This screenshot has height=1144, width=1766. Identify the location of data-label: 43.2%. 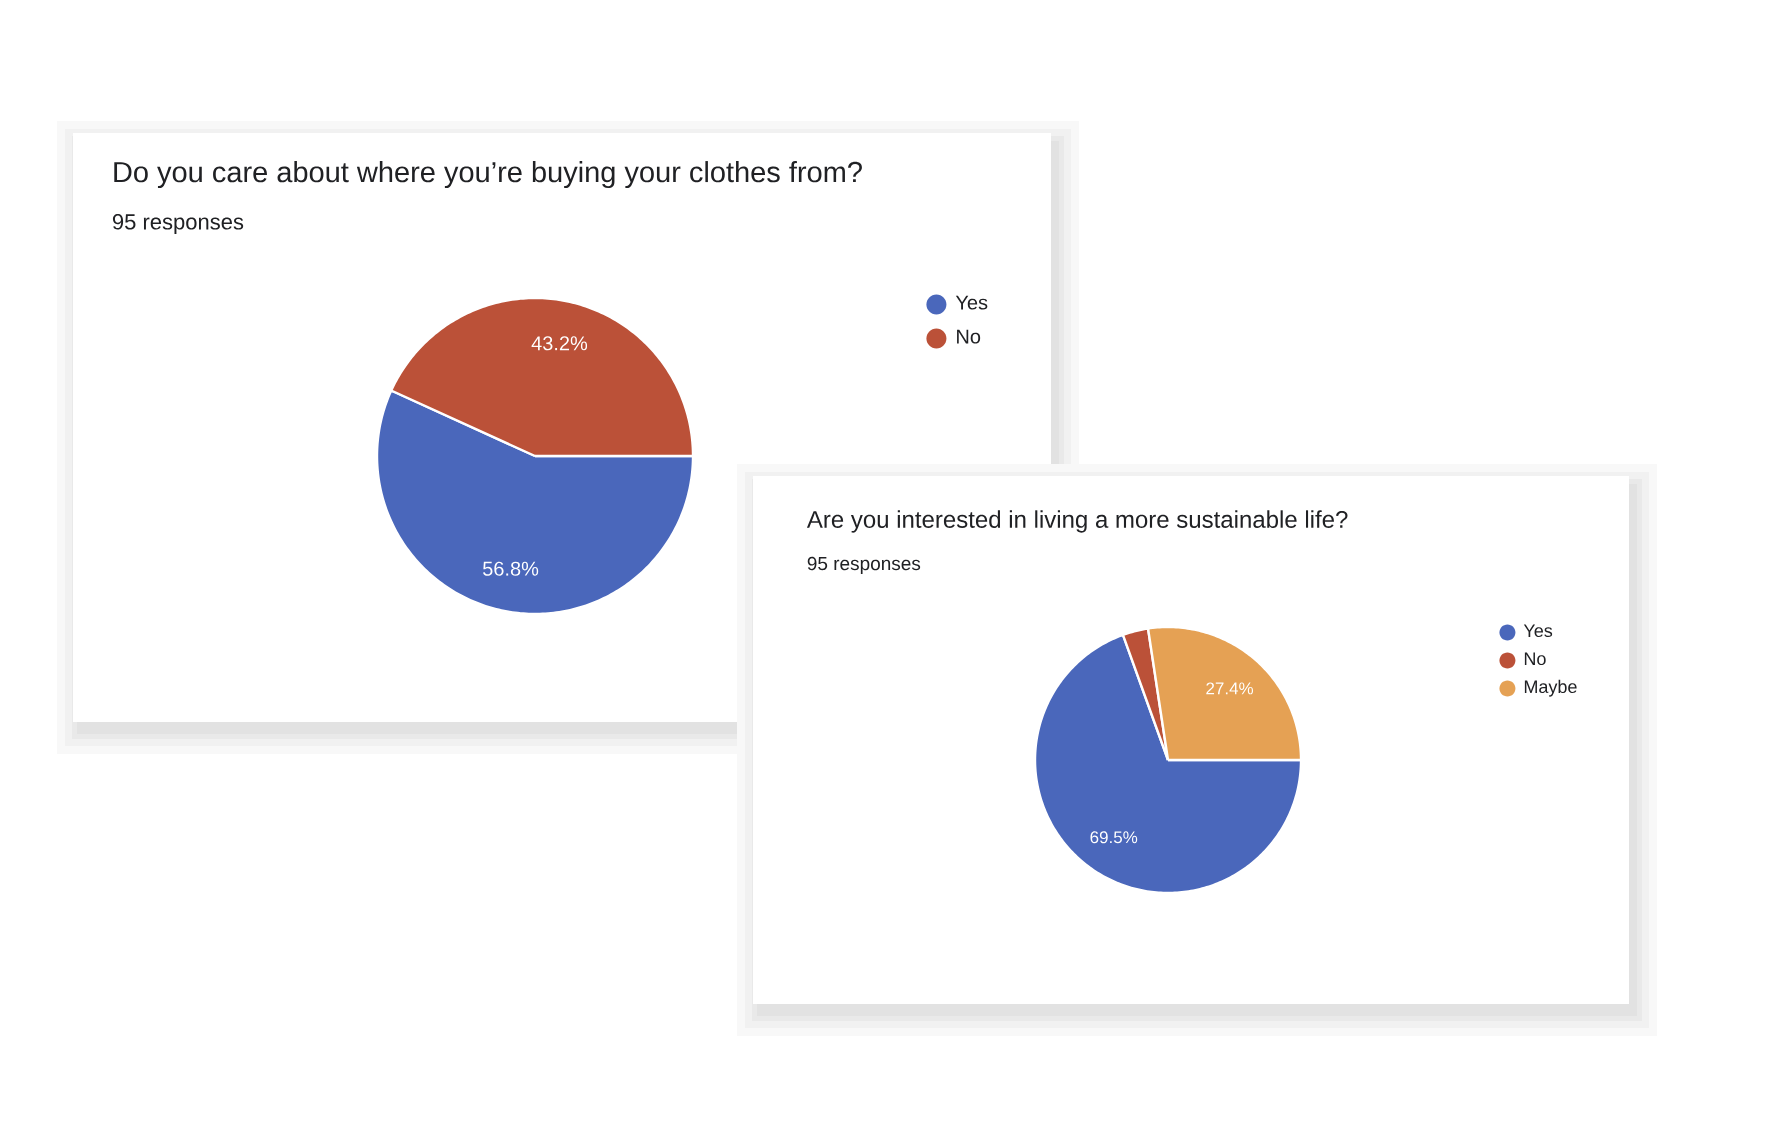
(559, 343).